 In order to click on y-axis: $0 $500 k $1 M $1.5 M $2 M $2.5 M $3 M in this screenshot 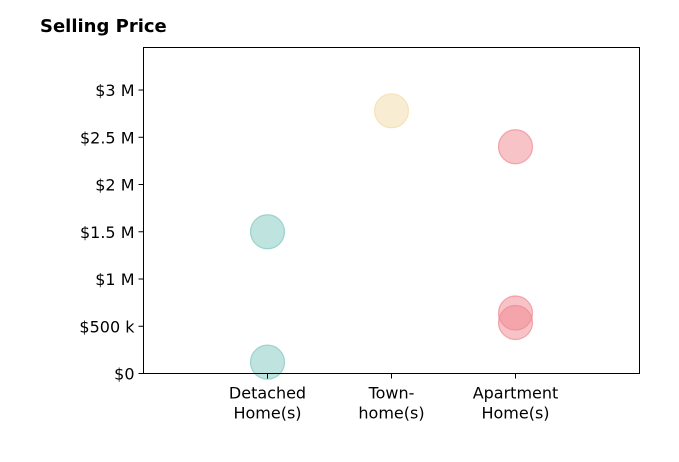, I will do `click(111, 232)`.